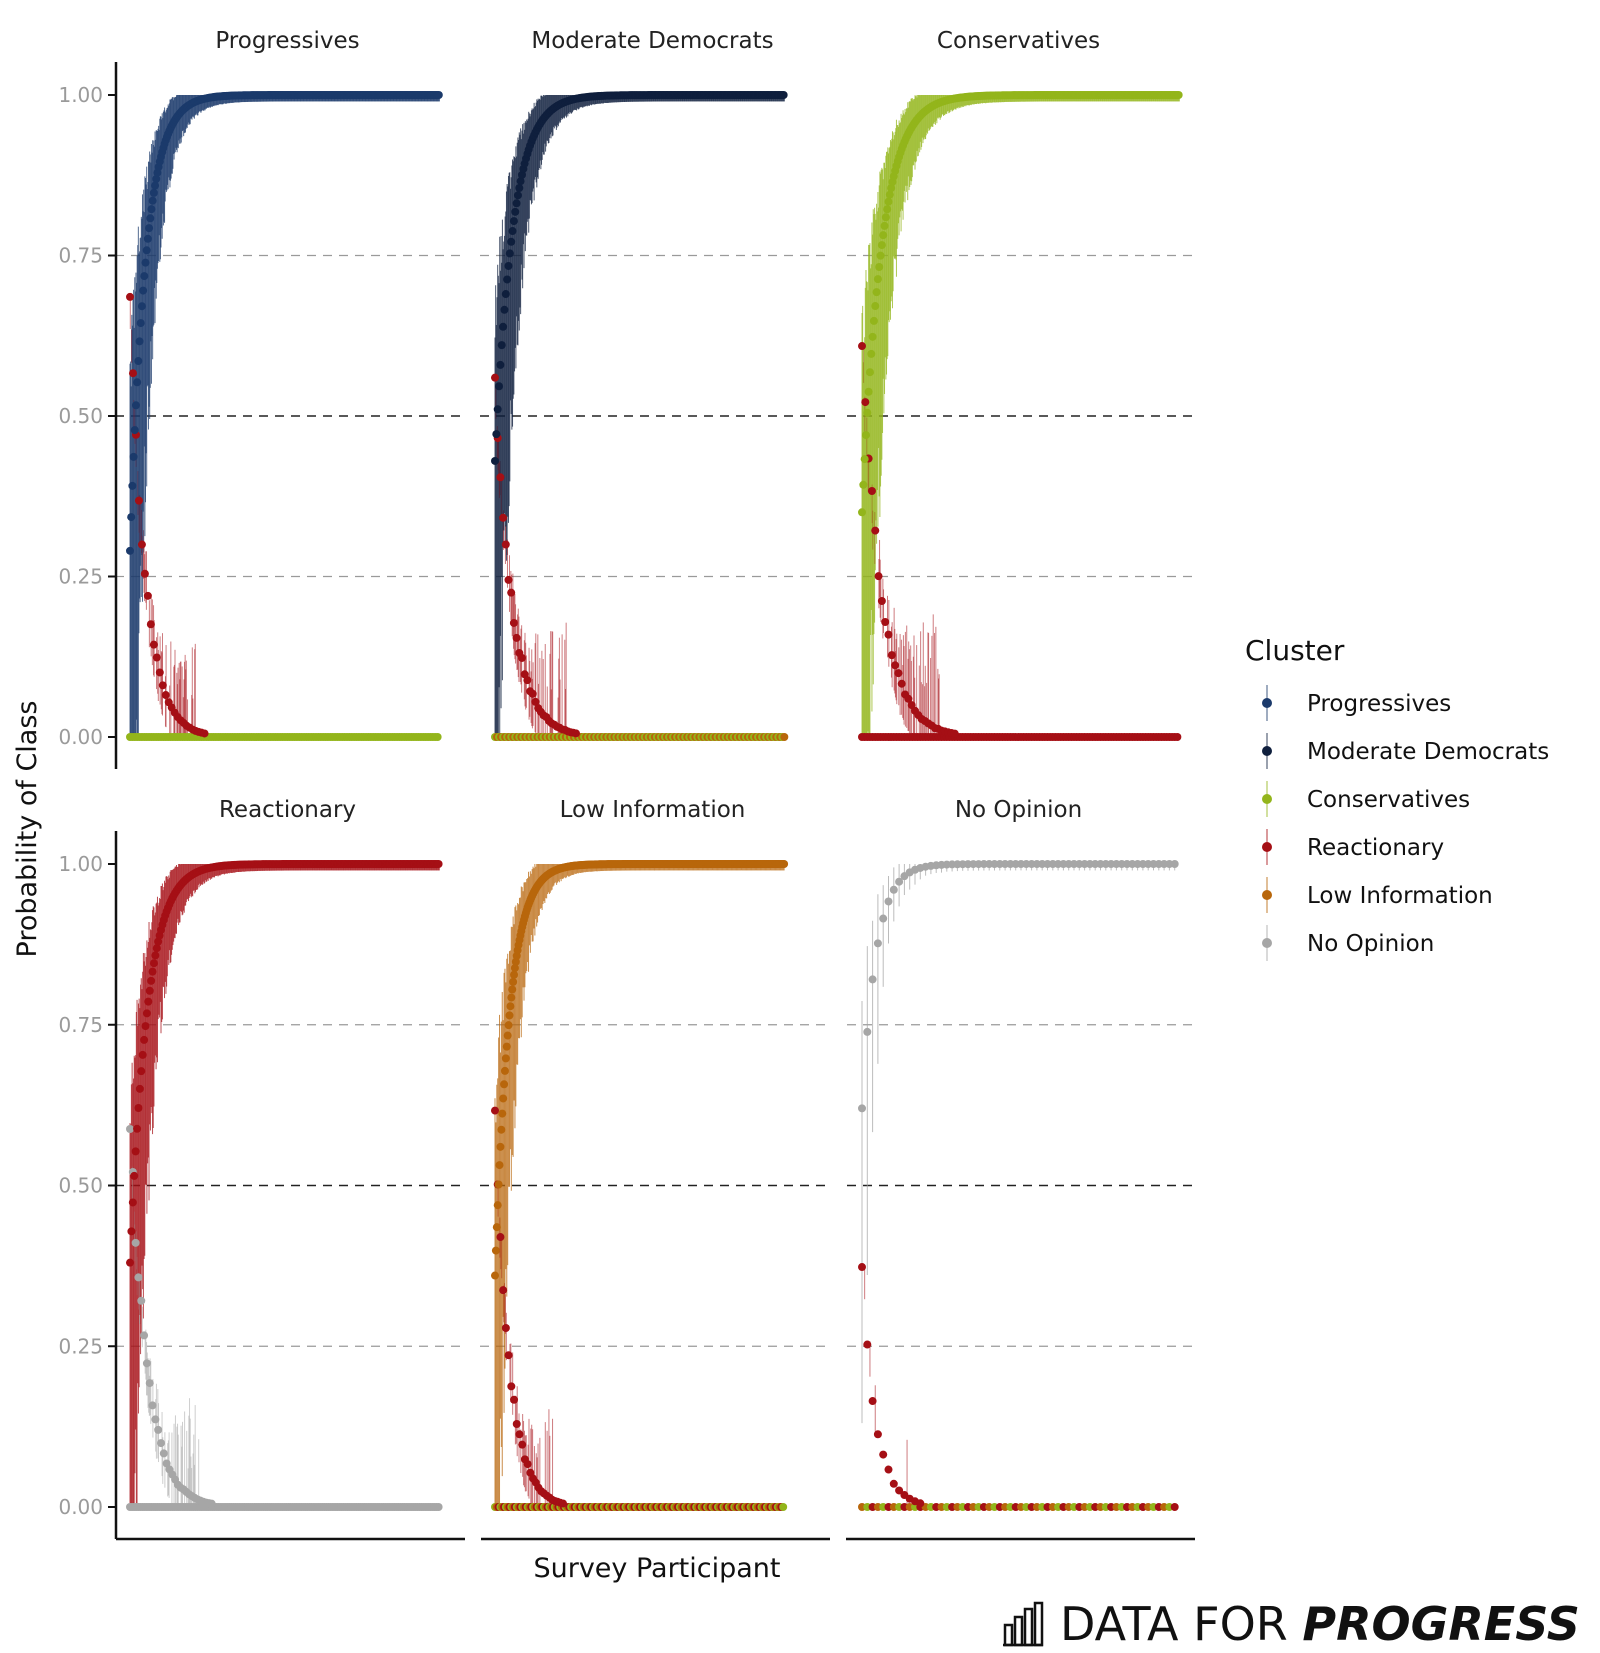  I want to click on panel-title: Conservatives, so click(1018, 41).